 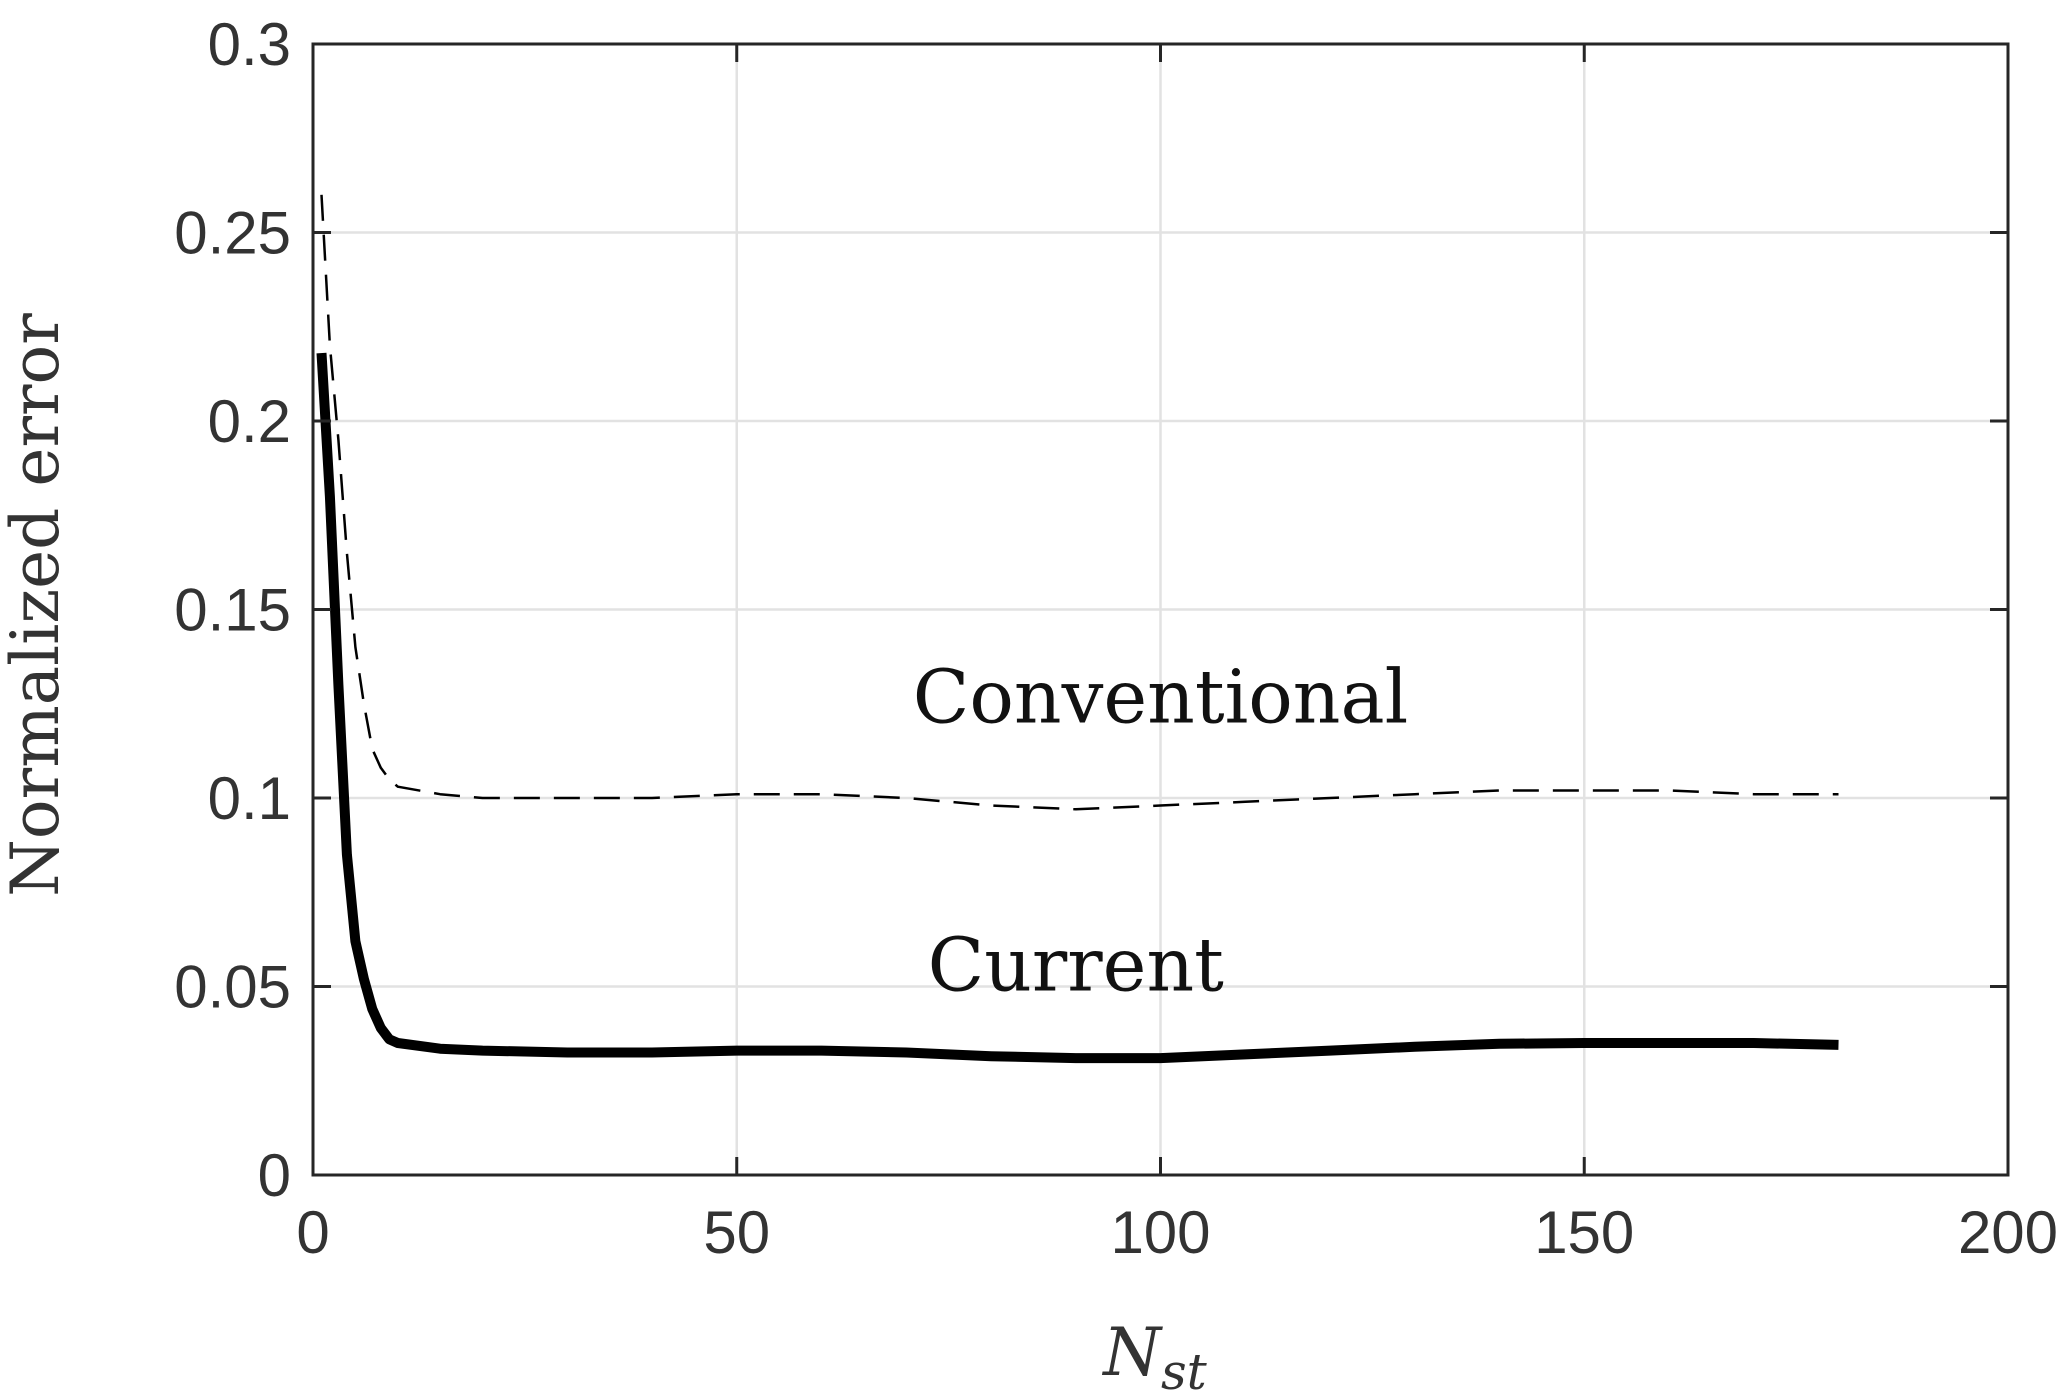 I want to click on x-axis-label-subscript: st, so click(x=1184, y=1367).